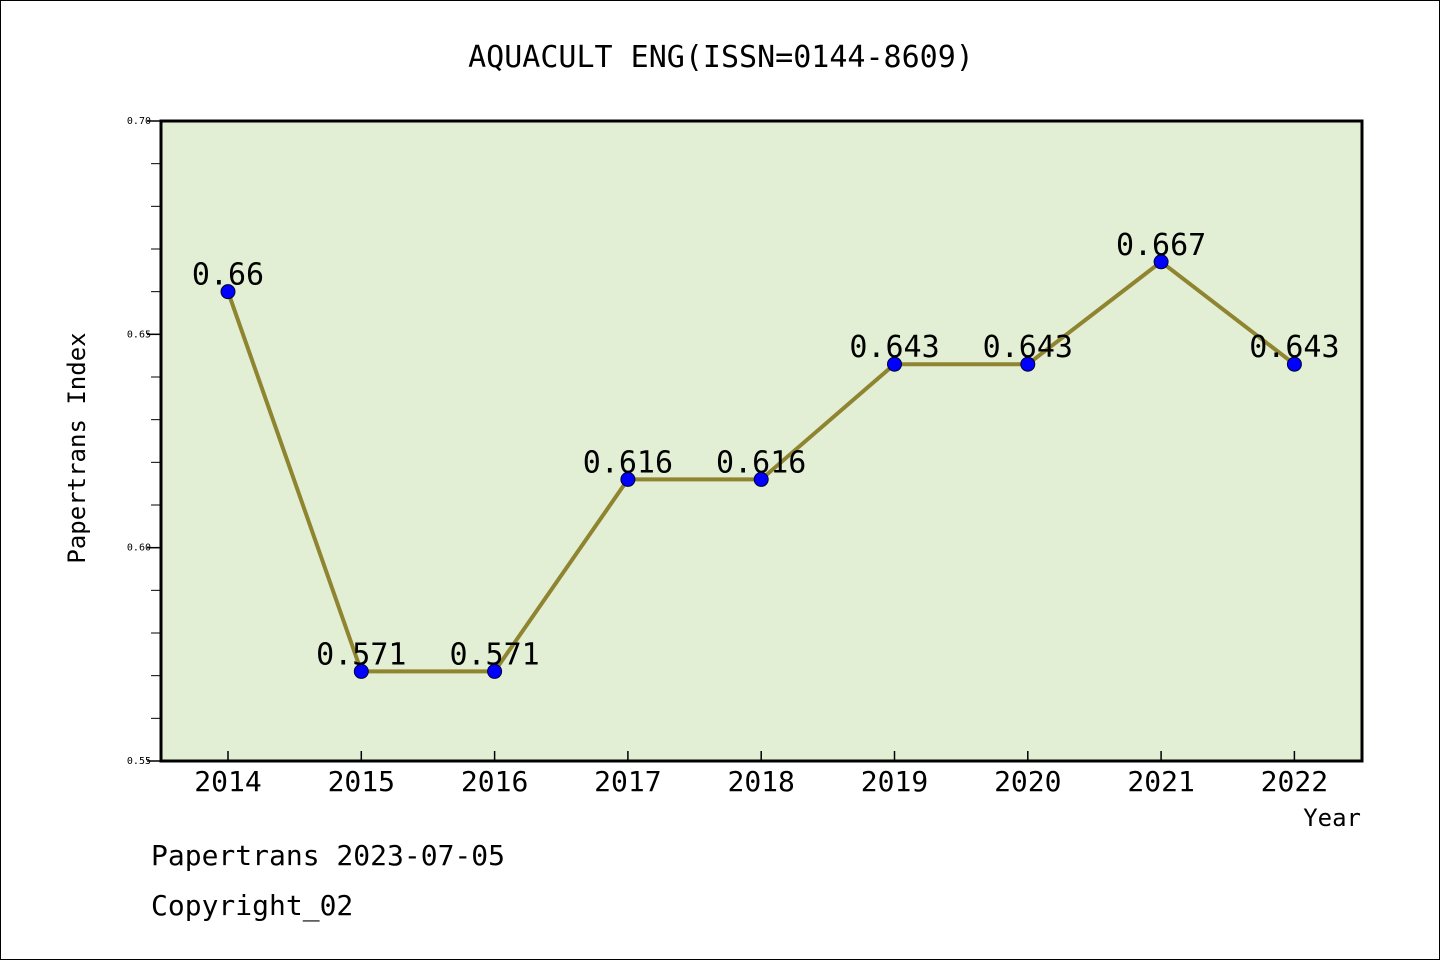  What do you see at coordinates (228, 275) in the screenshot?
I see `data-label: 0.66` at bounding box center [228, 275].